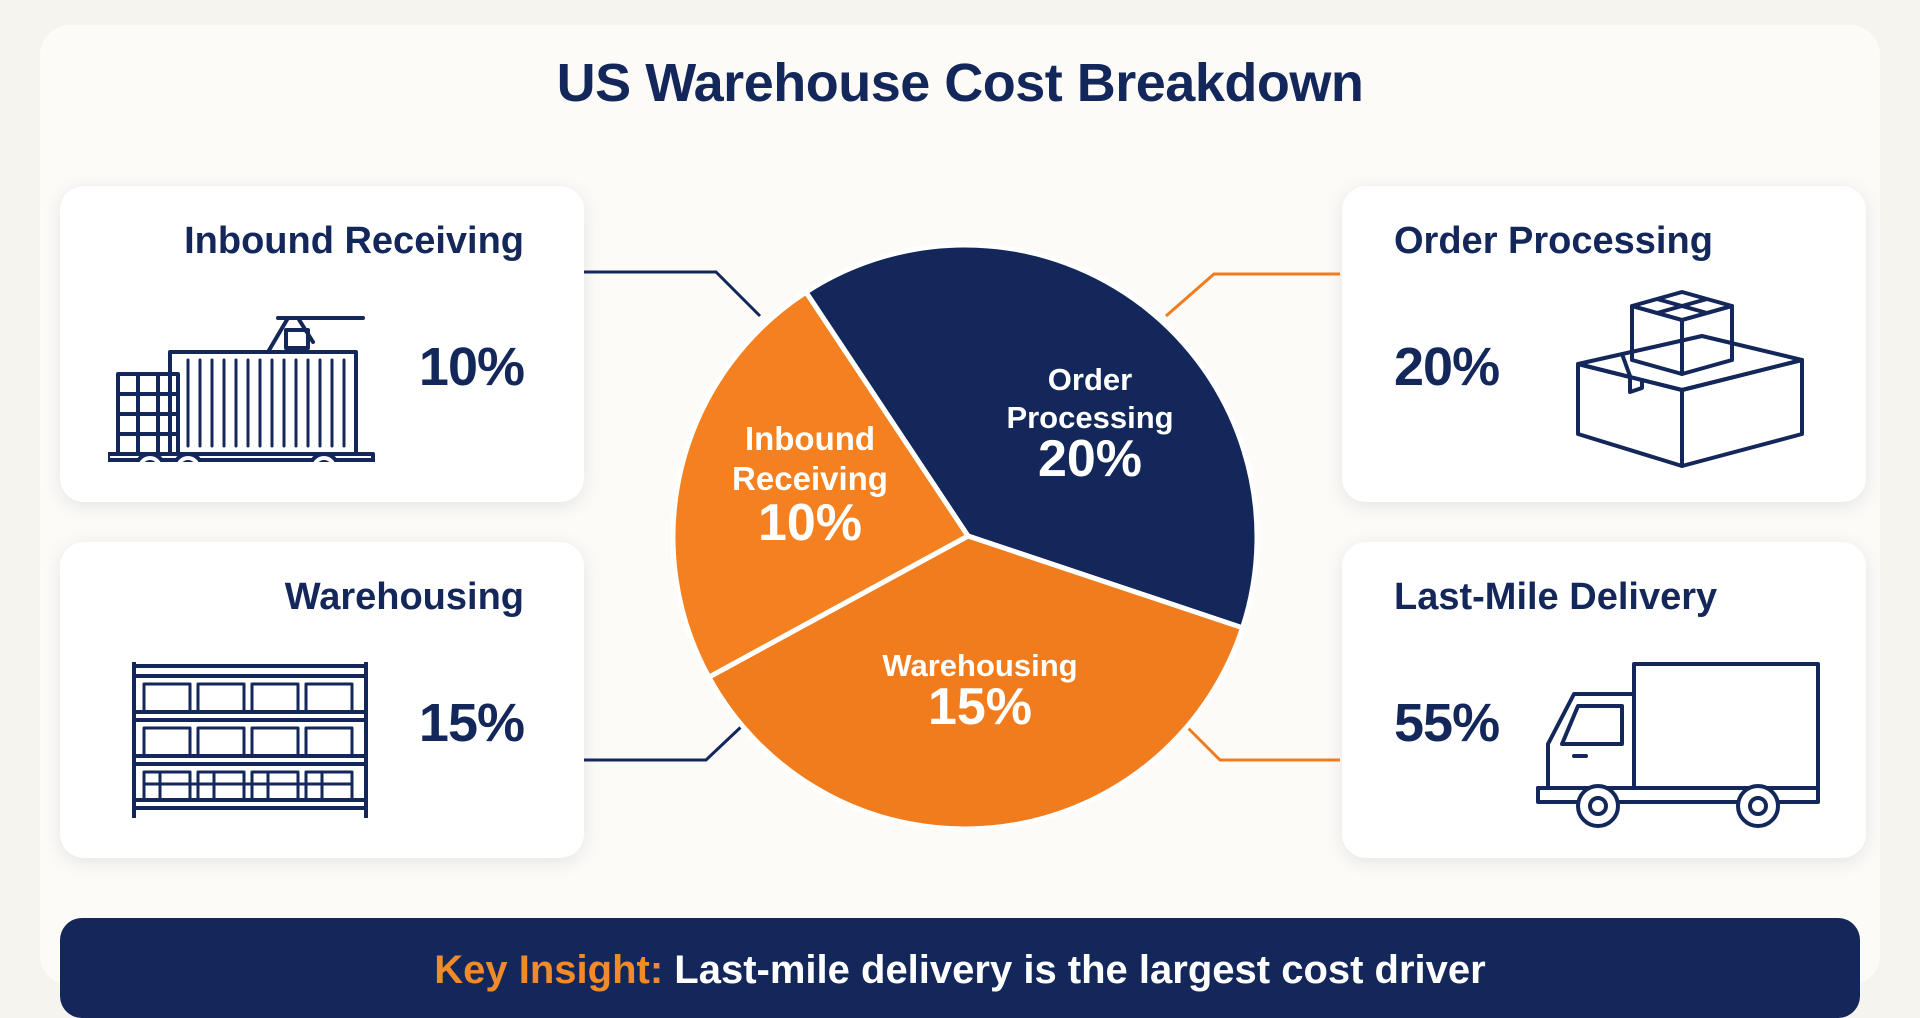  What do you see at coordinates (1447, 367) in the screenshot?
I see `card-percentage: 20%` at bounding box center [1447, 367].